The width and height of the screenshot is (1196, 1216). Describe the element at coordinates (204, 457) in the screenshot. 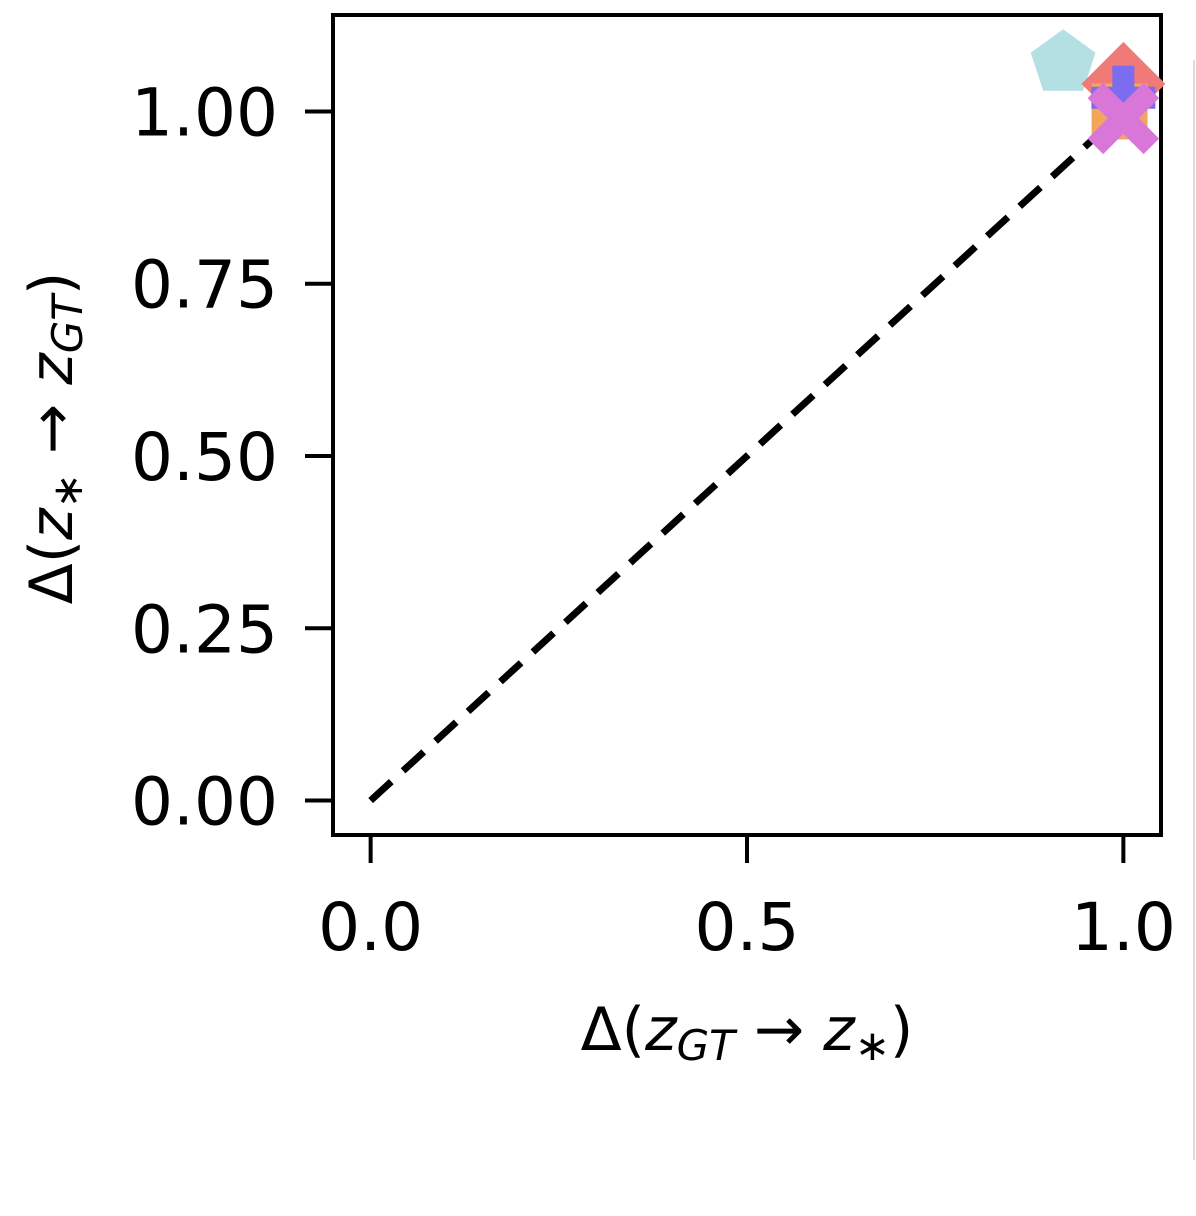

I see `y-tick-label: 0.50` at that location.